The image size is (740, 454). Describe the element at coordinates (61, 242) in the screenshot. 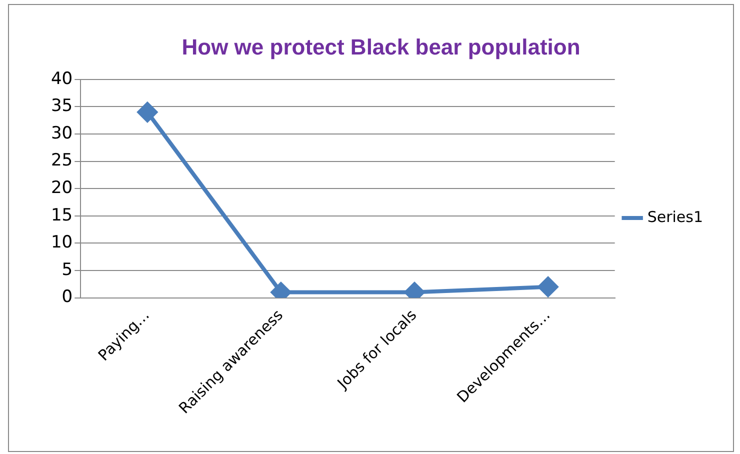

I see `y-tick-label: 10` at that location.